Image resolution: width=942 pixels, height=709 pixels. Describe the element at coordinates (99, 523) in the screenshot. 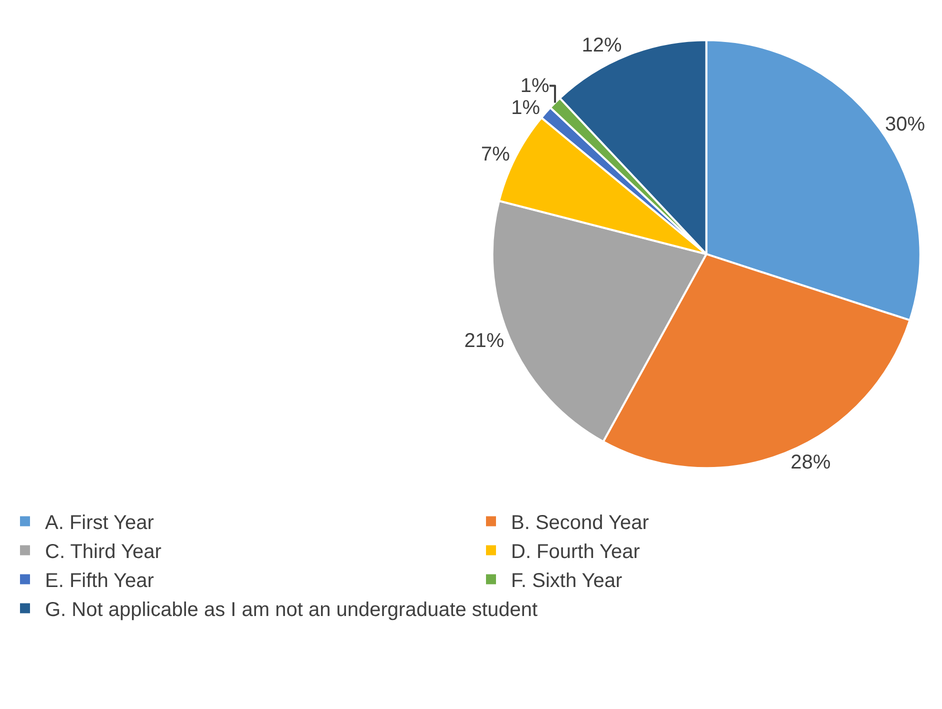

I see `legend-label: A. First Year` at that location.